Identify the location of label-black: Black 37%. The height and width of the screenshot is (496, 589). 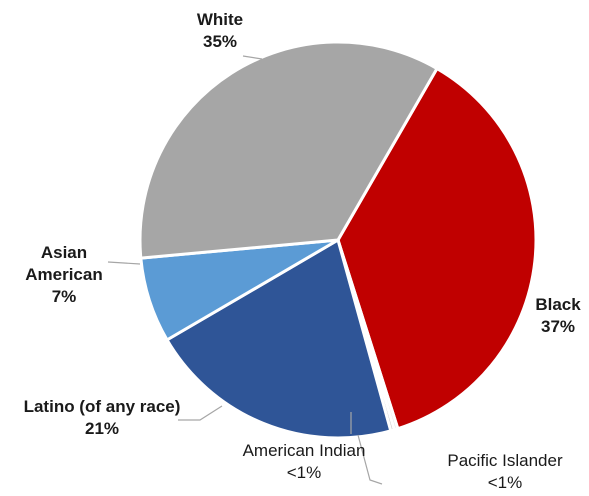
(558, 315).